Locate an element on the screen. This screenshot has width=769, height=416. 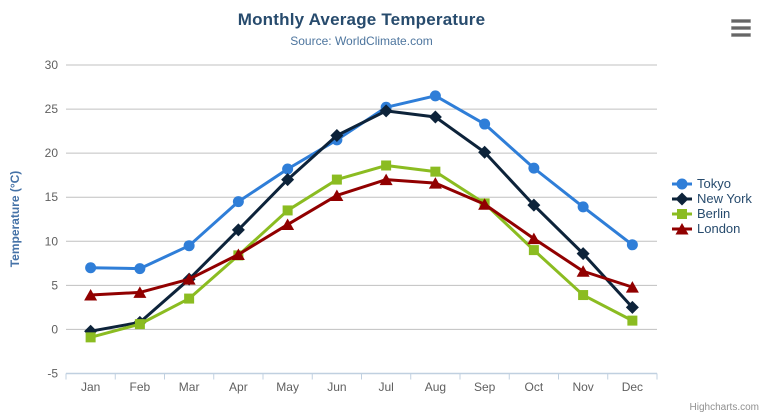
legend-item-label: Tokyo is located at coordinates (714, 183).